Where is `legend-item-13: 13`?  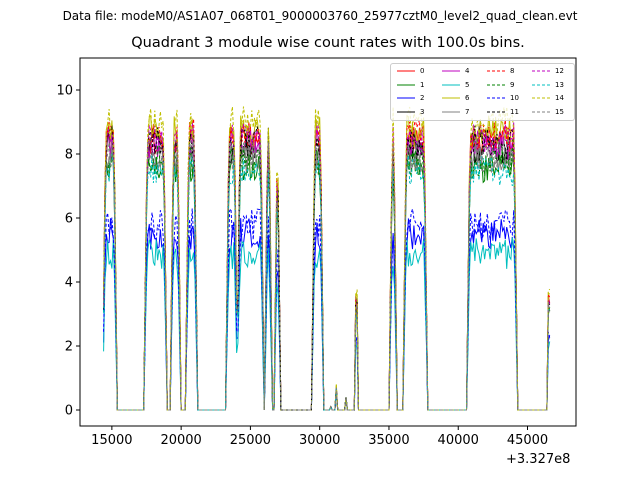 legend-item-13: 13 is located at coordinates (548, 85).